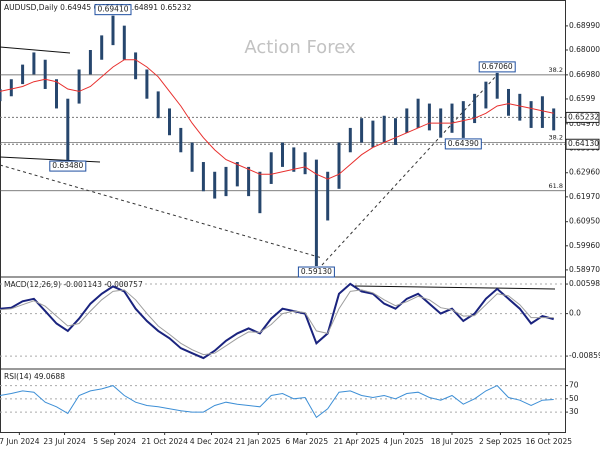 The image size is (600, 450). I want to click on annotation-label: 0.67060, so click(497, 66).